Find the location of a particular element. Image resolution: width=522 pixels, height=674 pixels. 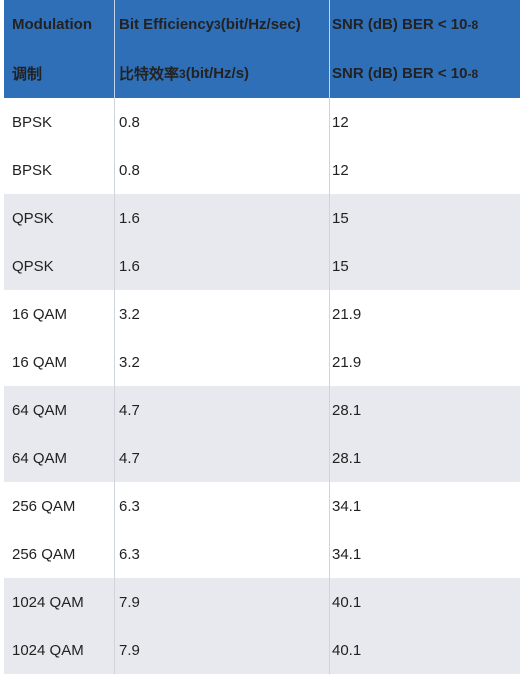

row-group: 16 QAM 3.2 21.9 16 QAM 3.2 21.9 is located at coordinates (262, 338).